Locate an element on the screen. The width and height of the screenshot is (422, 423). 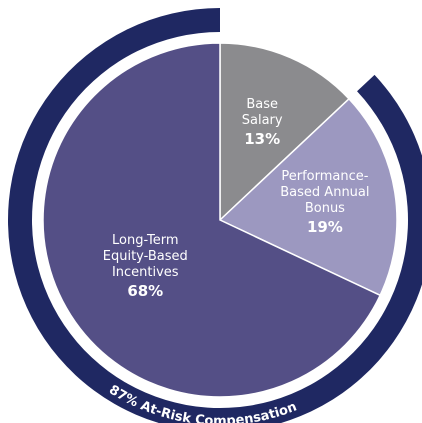
slice-label: Base Salary 13% is located at coordinates (262, 123).